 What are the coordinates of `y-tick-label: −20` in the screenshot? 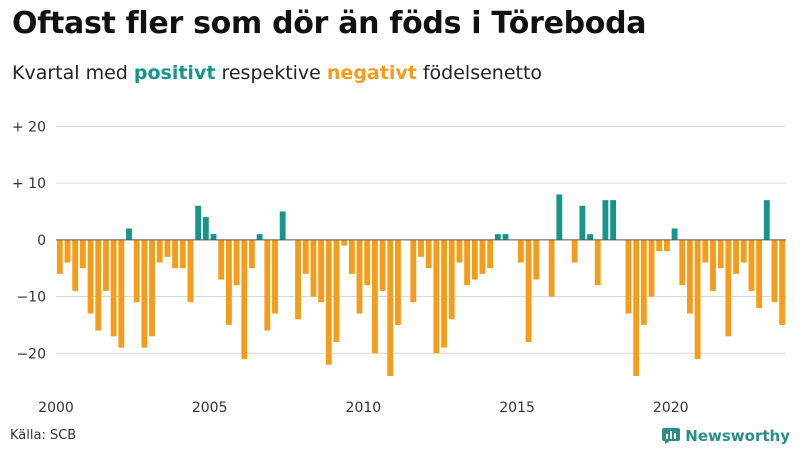 It's located at (31, 354).